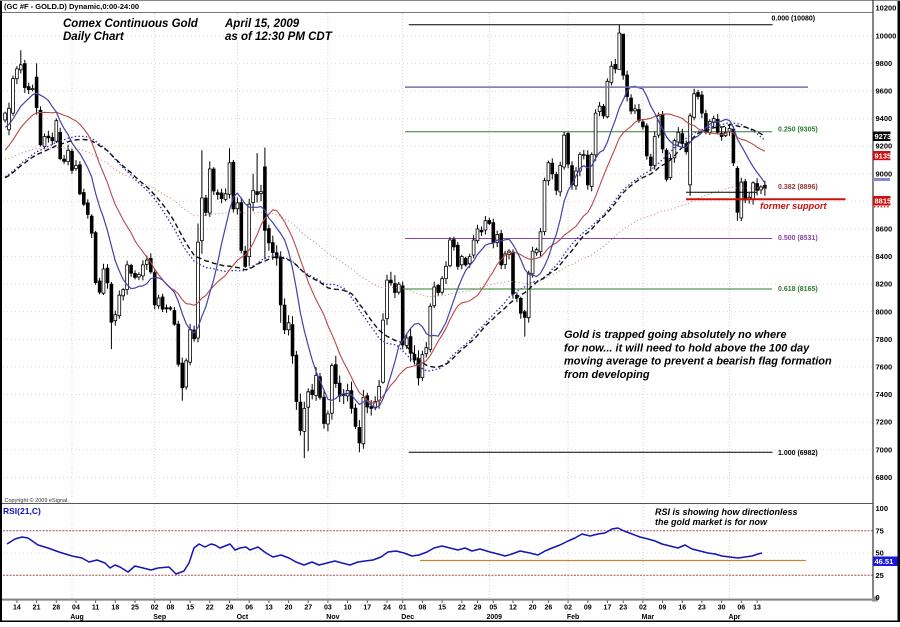 This screenshot has width=900, height=627. Describe the element at coordinates (883, 136) in the screenshot. I see `svg-text: 9273` at that location.